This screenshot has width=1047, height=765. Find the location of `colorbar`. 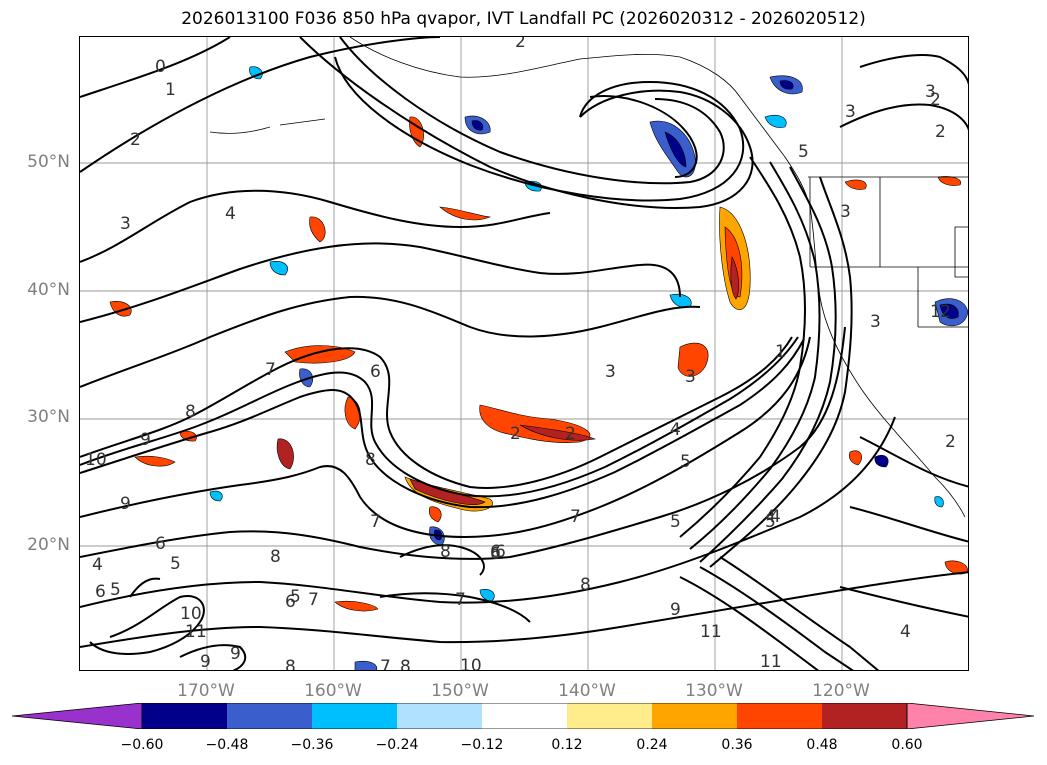

colorbar is located at coordinates (523, 716).